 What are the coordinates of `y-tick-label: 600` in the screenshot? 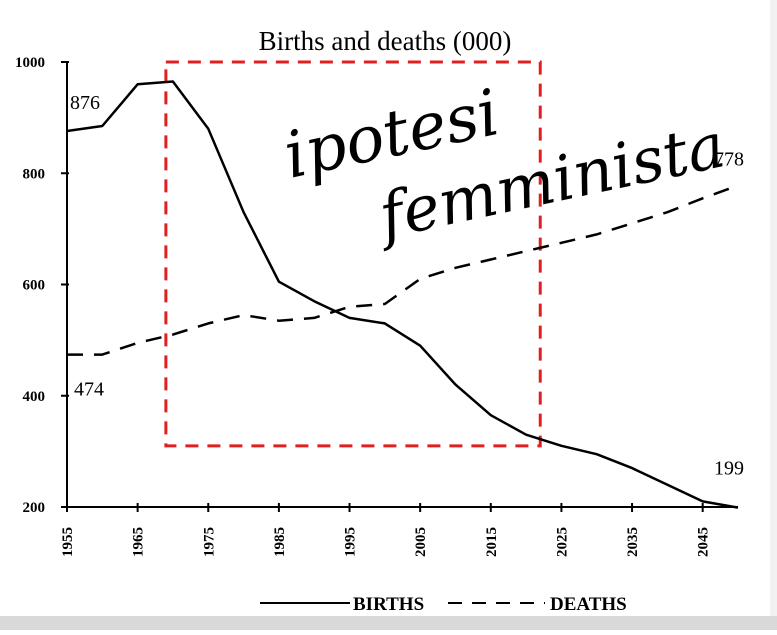 It's located at (34, 286).